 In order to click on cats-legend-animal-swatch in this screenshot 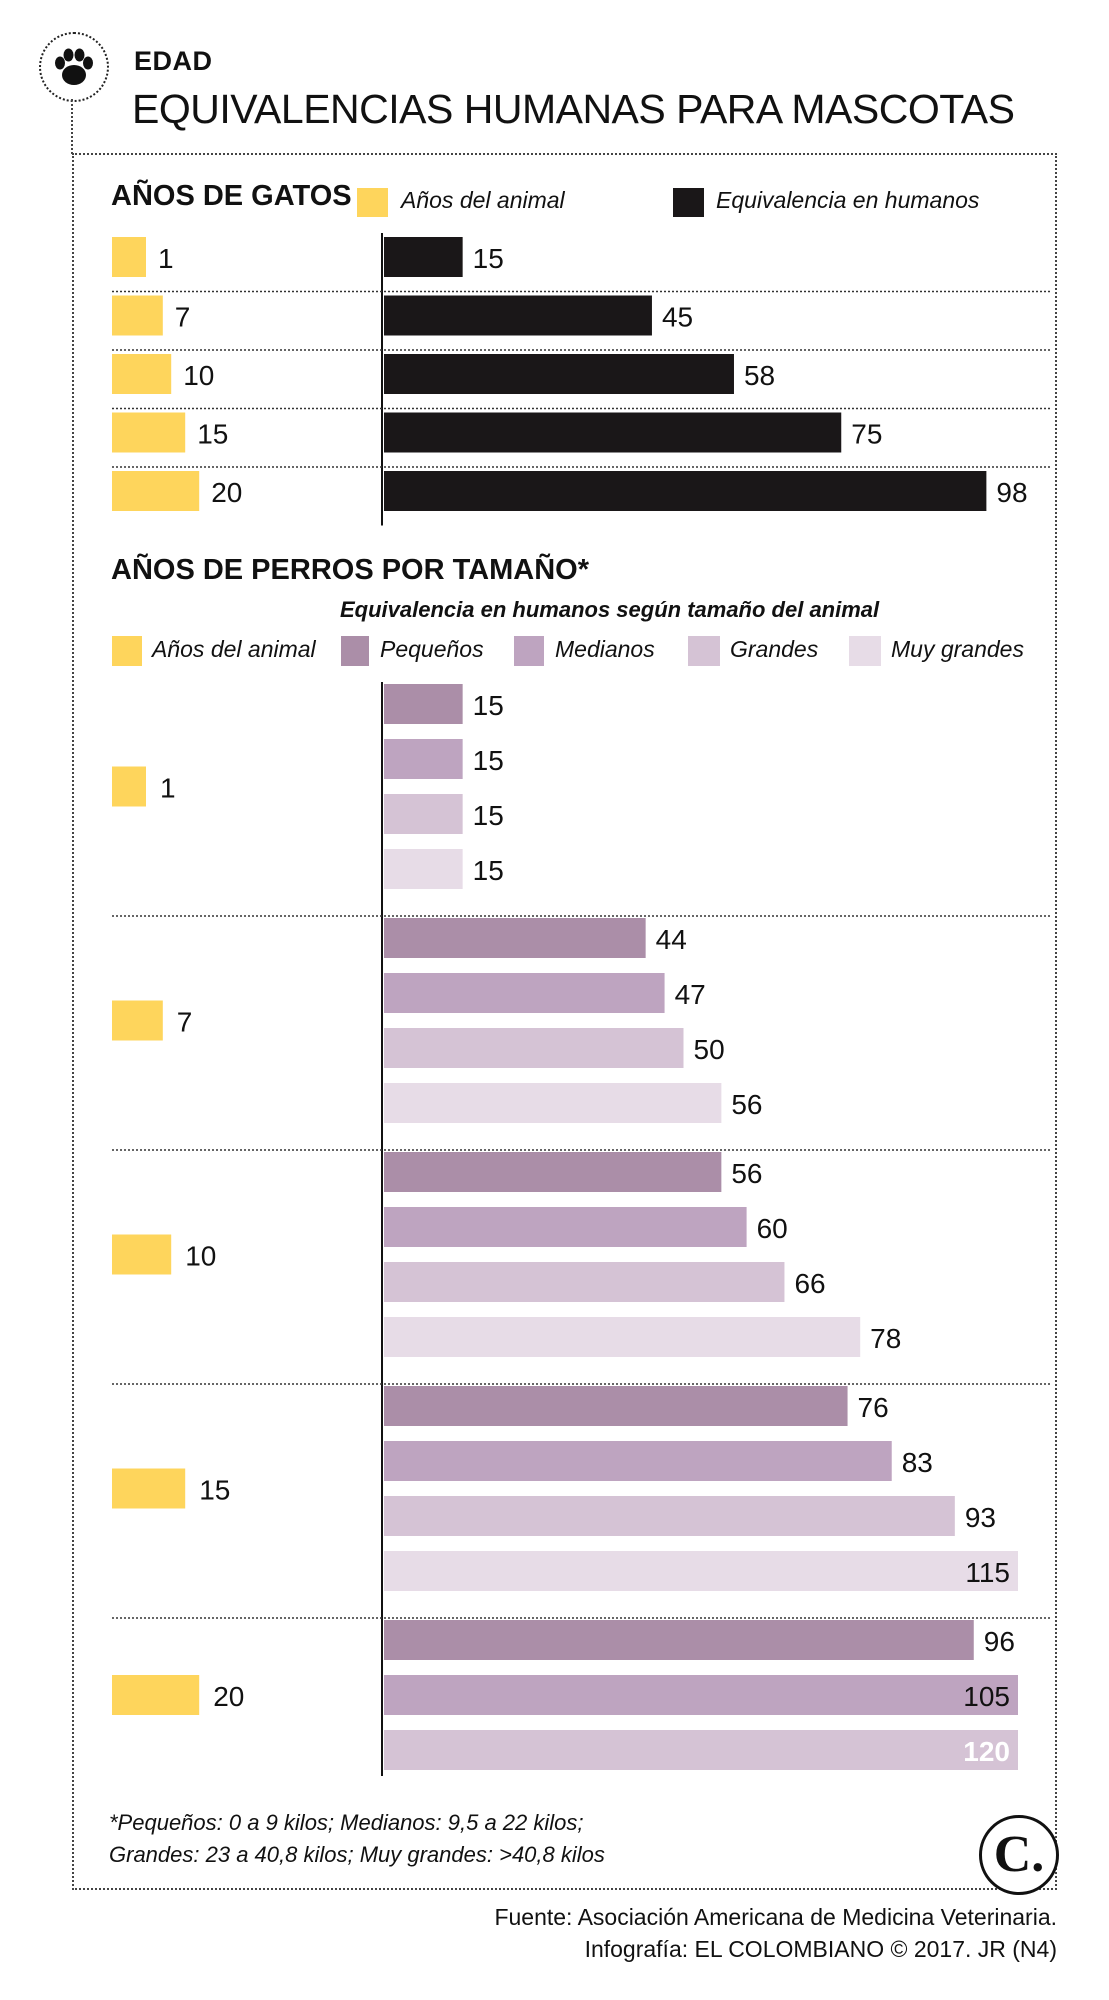, I will do `click(372, 202)`.